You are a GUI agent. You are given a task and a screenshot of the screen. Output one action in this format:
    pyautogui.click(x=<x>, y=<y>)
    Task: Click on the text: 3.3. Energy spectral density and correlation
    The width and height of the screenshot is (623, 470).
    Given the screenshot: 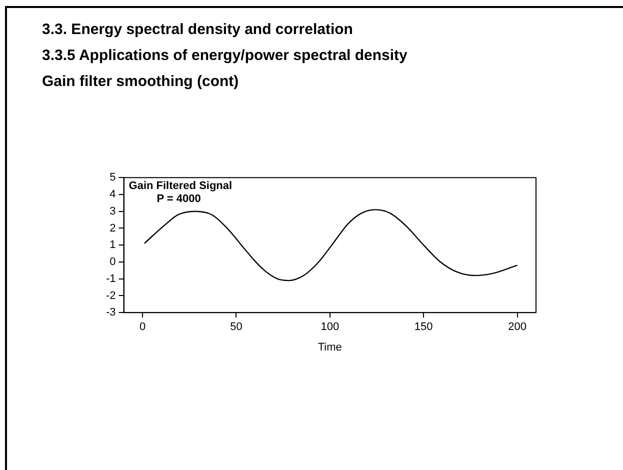 What is the action you would take?
    pyautogui.click(x=198, y=30)
    